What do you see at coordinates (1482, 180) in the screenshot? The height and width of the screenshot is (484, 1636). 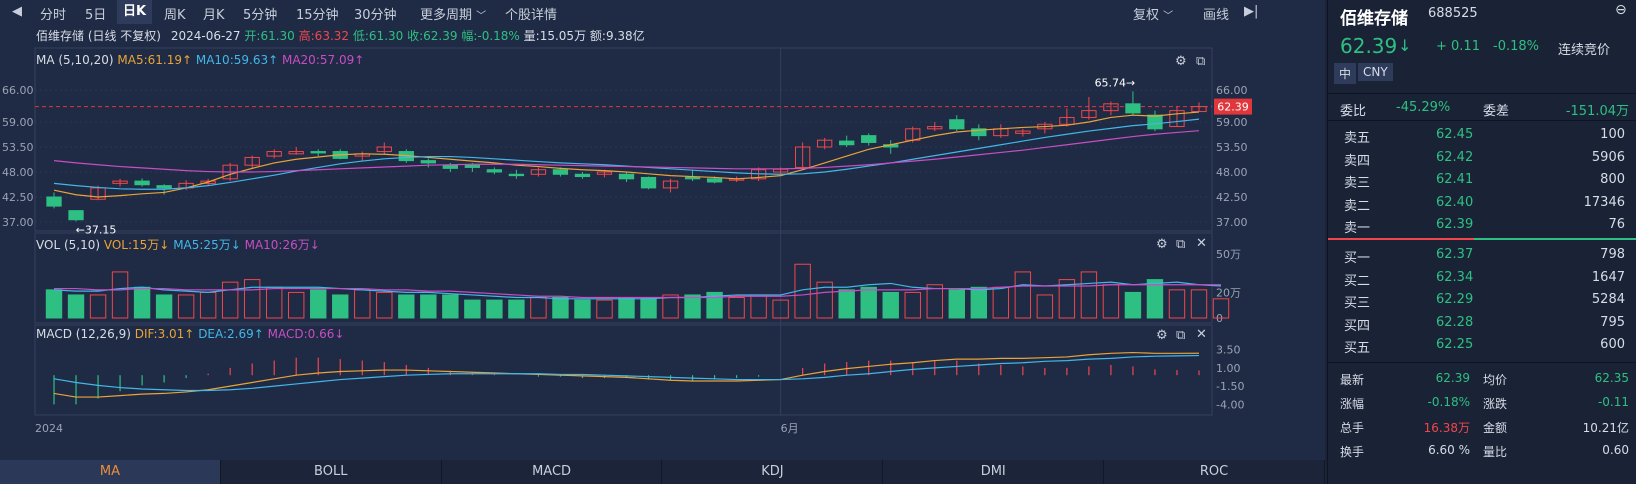 I see `book-row: 卖三 62.41 800` at bounding box center [1482, 180].